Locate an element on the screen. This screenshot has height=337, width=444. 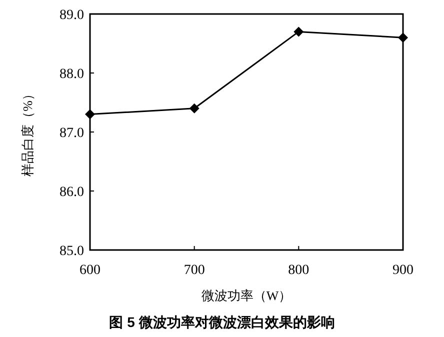
caption: 图 5 微波功率对微波漂白效果的影响 is located at coordinates (222, 322).